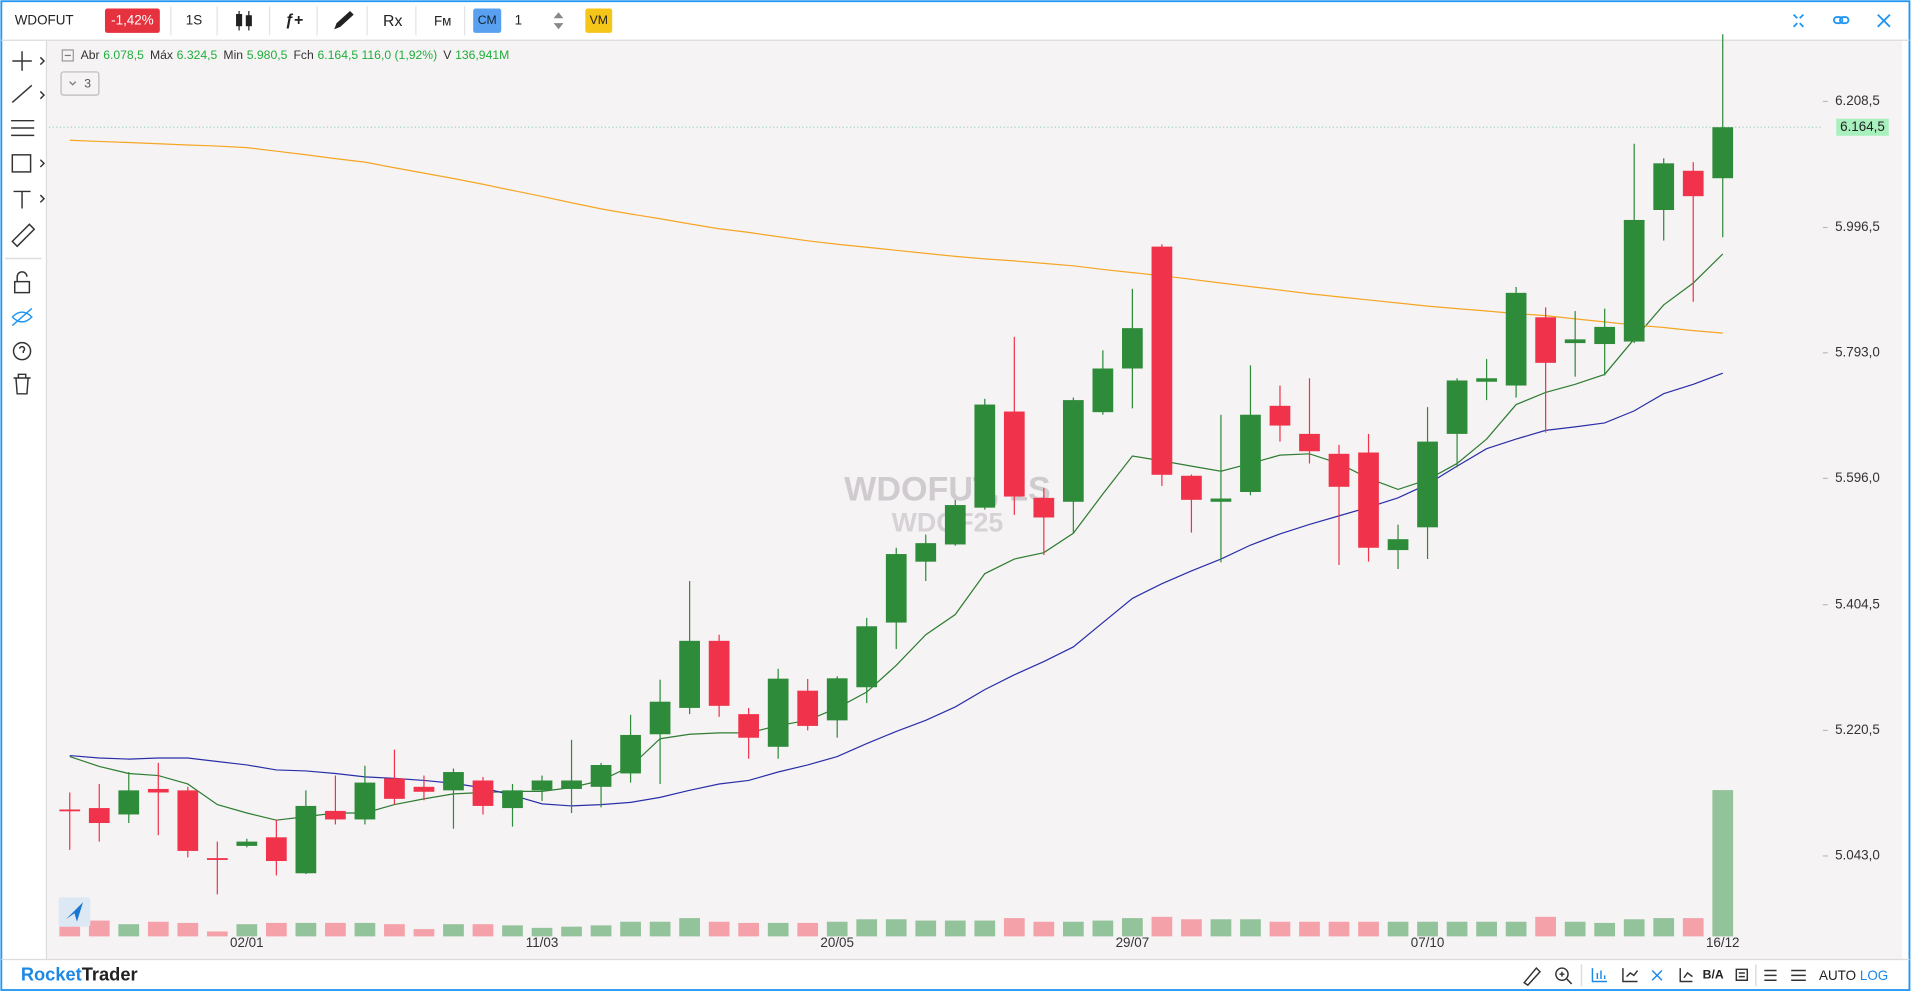 Image resolution: width=1912 pixels, height=1001 pixels. I want to click on change-badge, so click(132, 20).